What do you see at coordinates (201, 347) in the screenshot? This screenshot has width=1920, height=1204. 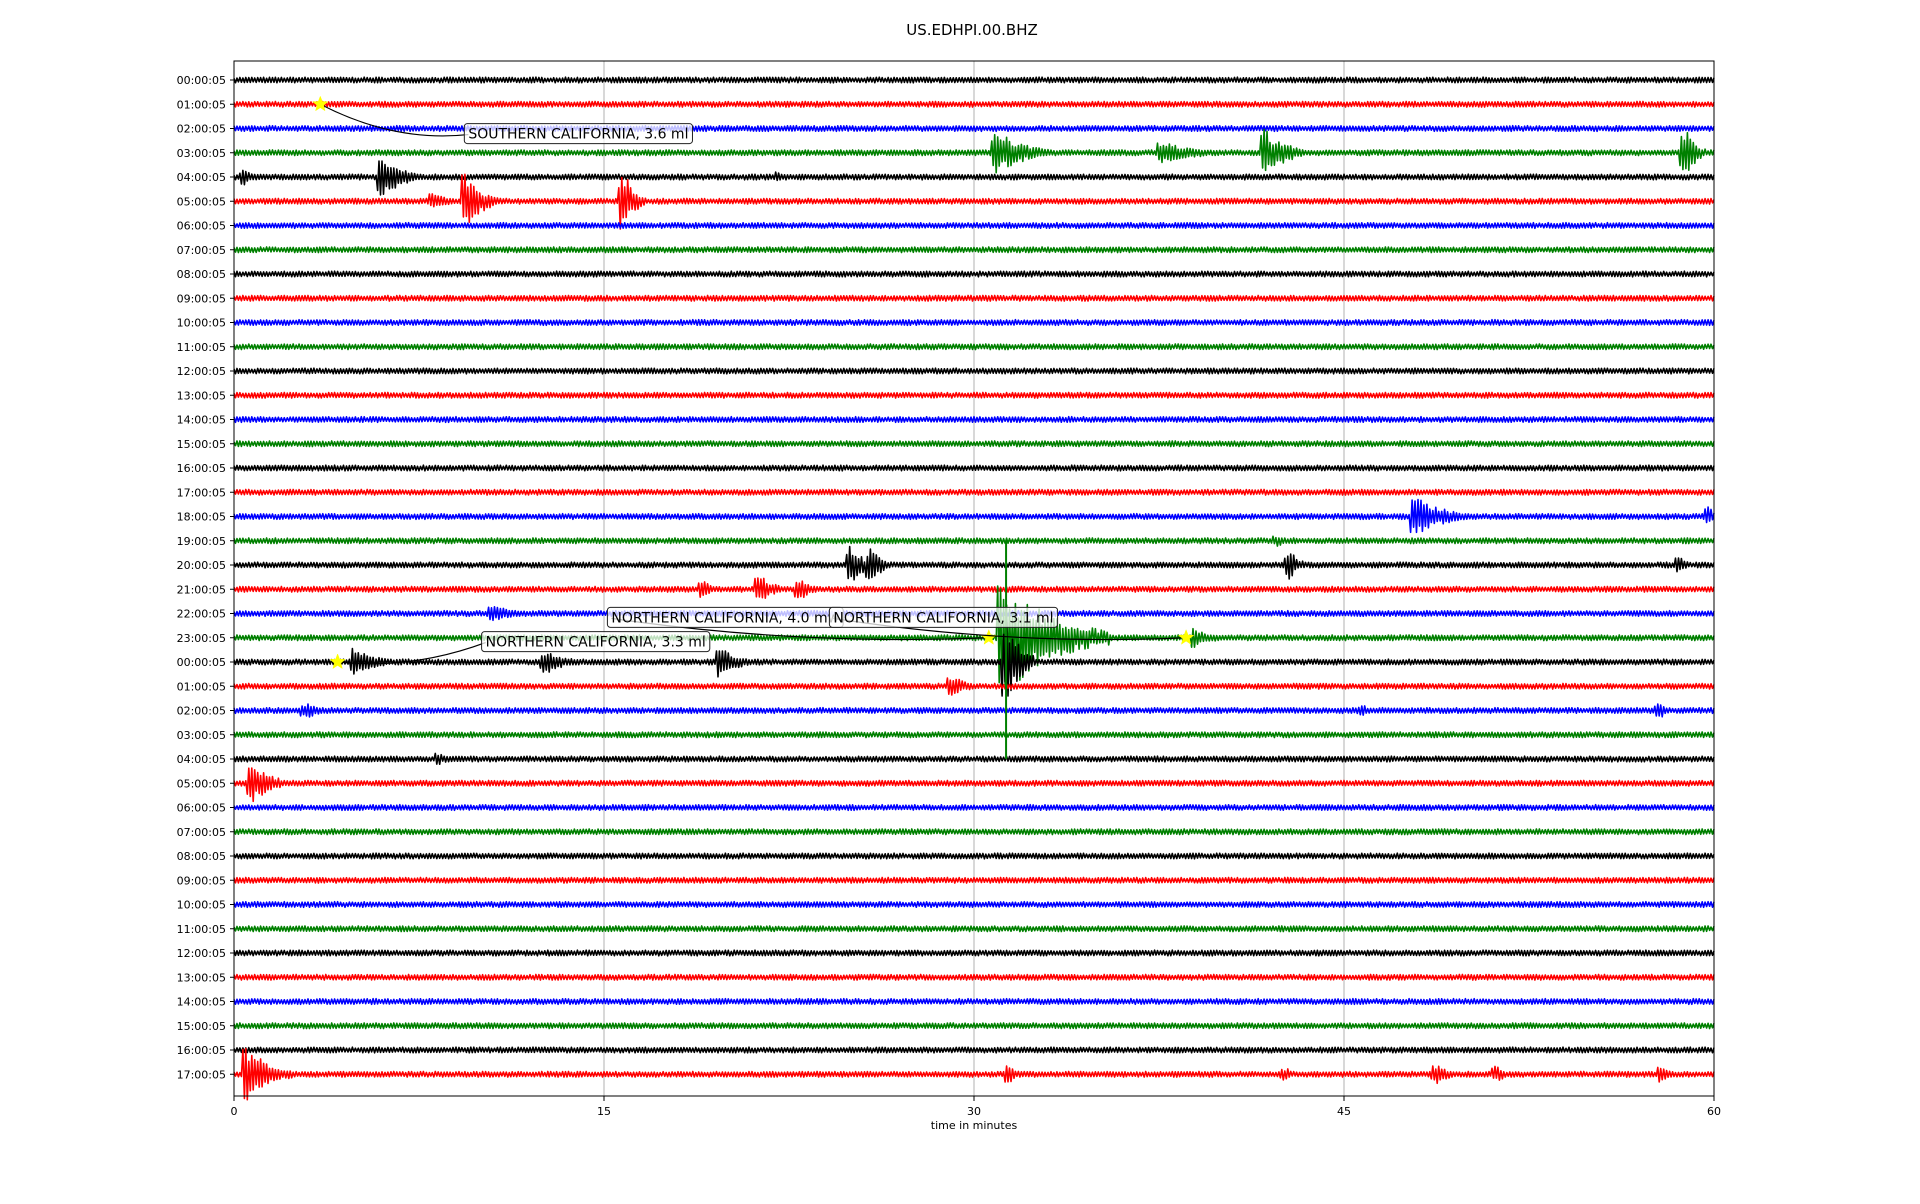 I see `row-label: 11:00:05` at bounding box center [201, 347].